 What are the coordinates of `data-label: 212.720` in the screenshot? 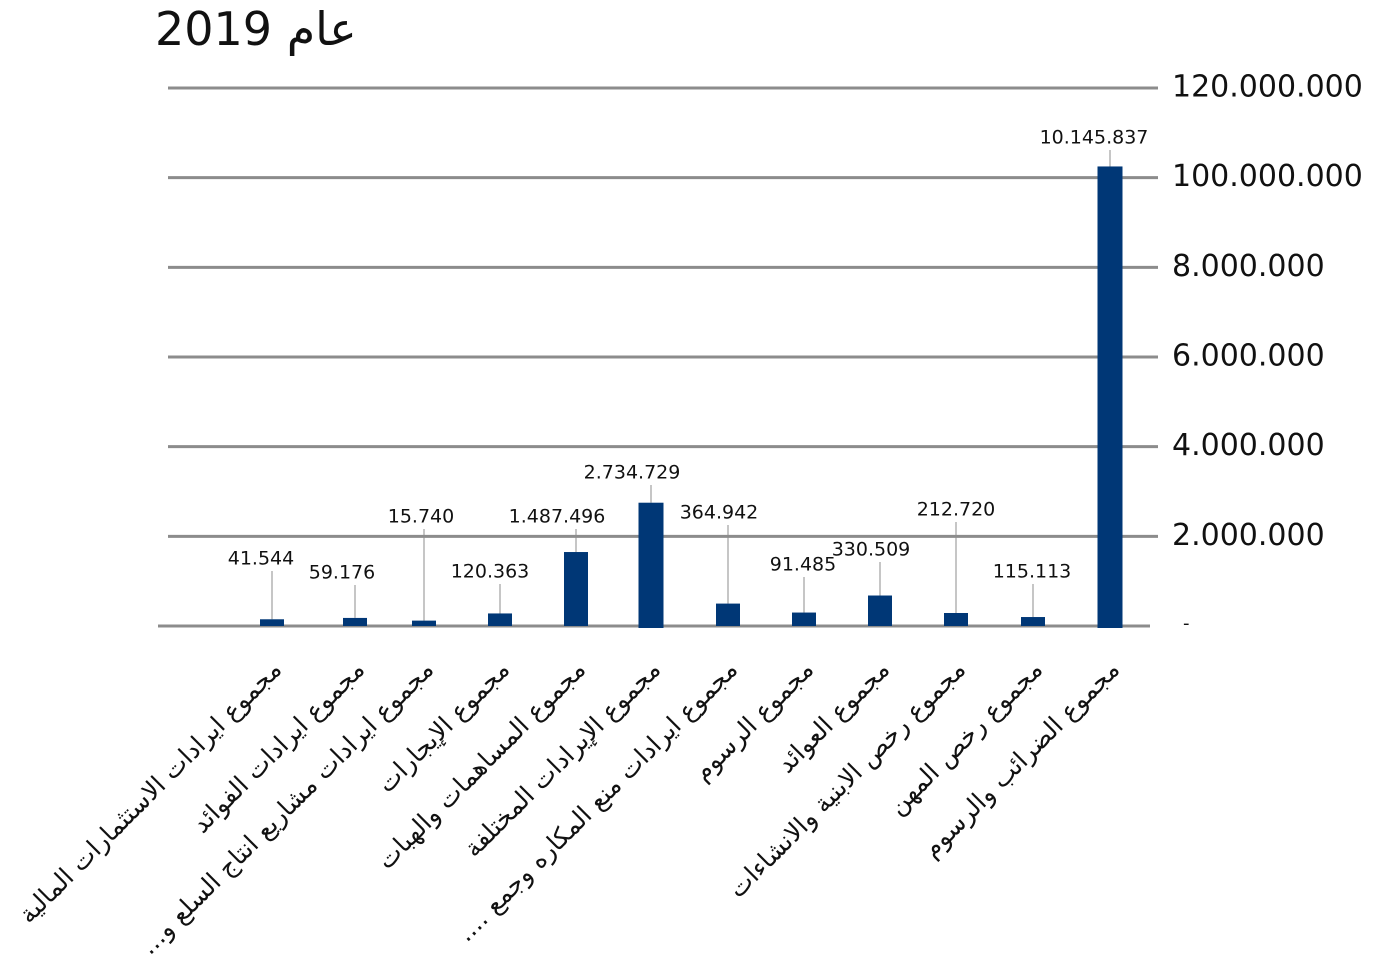 It's located at (956, 510).